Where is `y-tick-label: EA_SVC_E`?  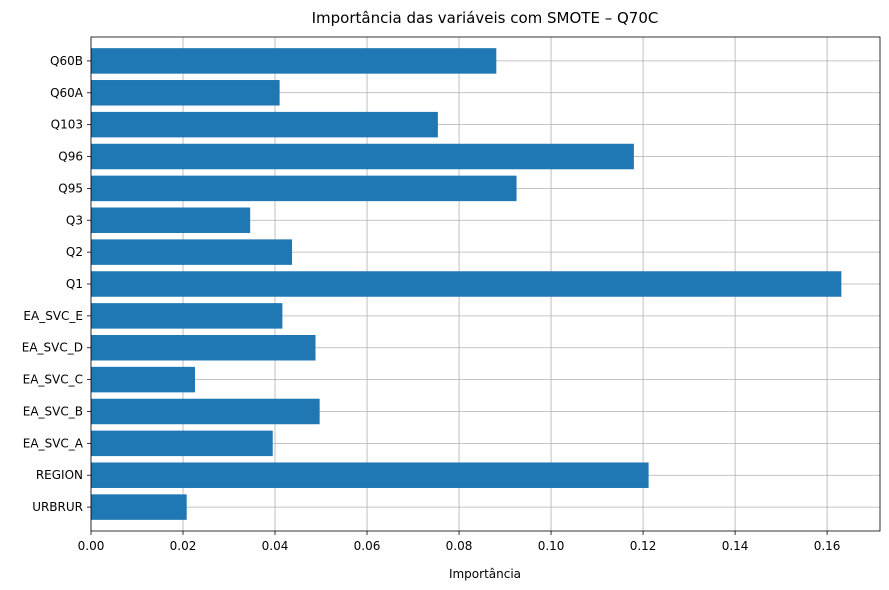 y-tick-label: EA_SVC_E is located at coordinates (53, 316).